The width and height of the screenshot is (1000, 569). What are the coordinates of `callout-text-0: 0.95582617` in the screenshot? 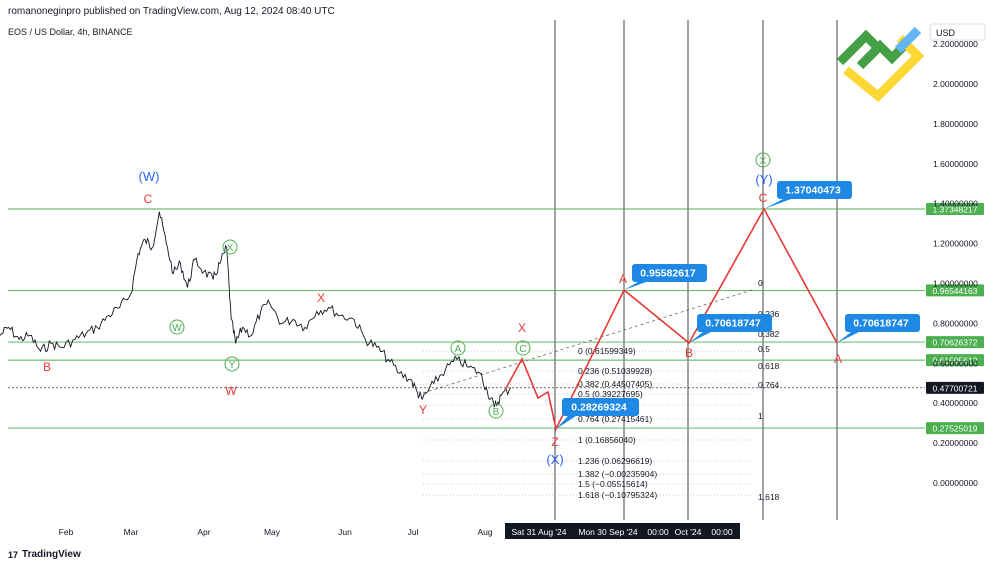 It's located at (668, 274).